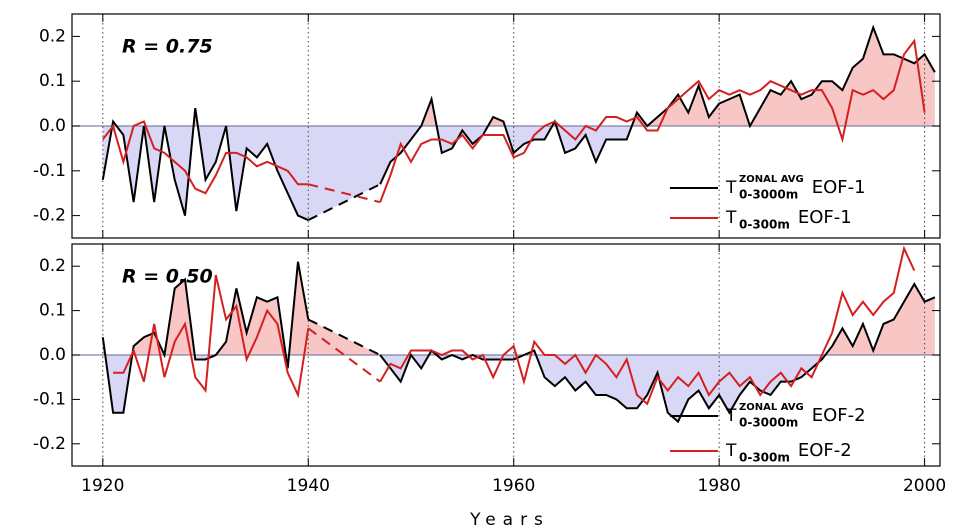 The width and height of the screenshot is (972, 530). I want to click on x-axis-label: Years, so click(509, 520).